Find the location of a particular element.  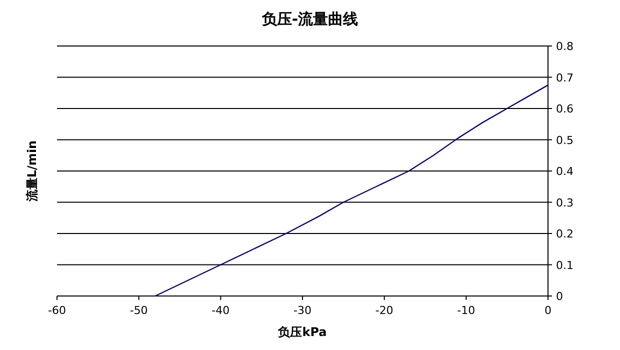

y-tick-label: 0.1 is located at coordinates (565, 265).